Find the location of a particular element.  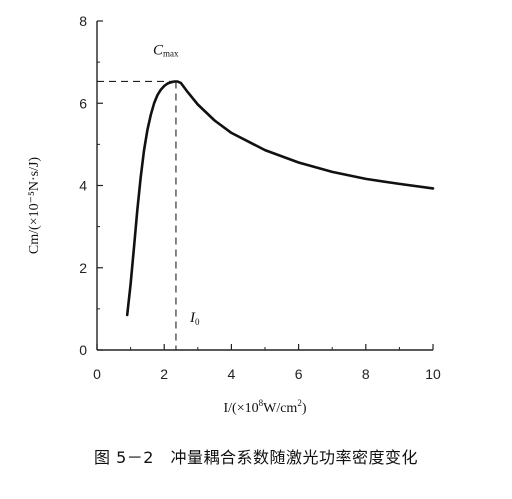

y-tick-label: 4 is located at coordinates (83, 186).